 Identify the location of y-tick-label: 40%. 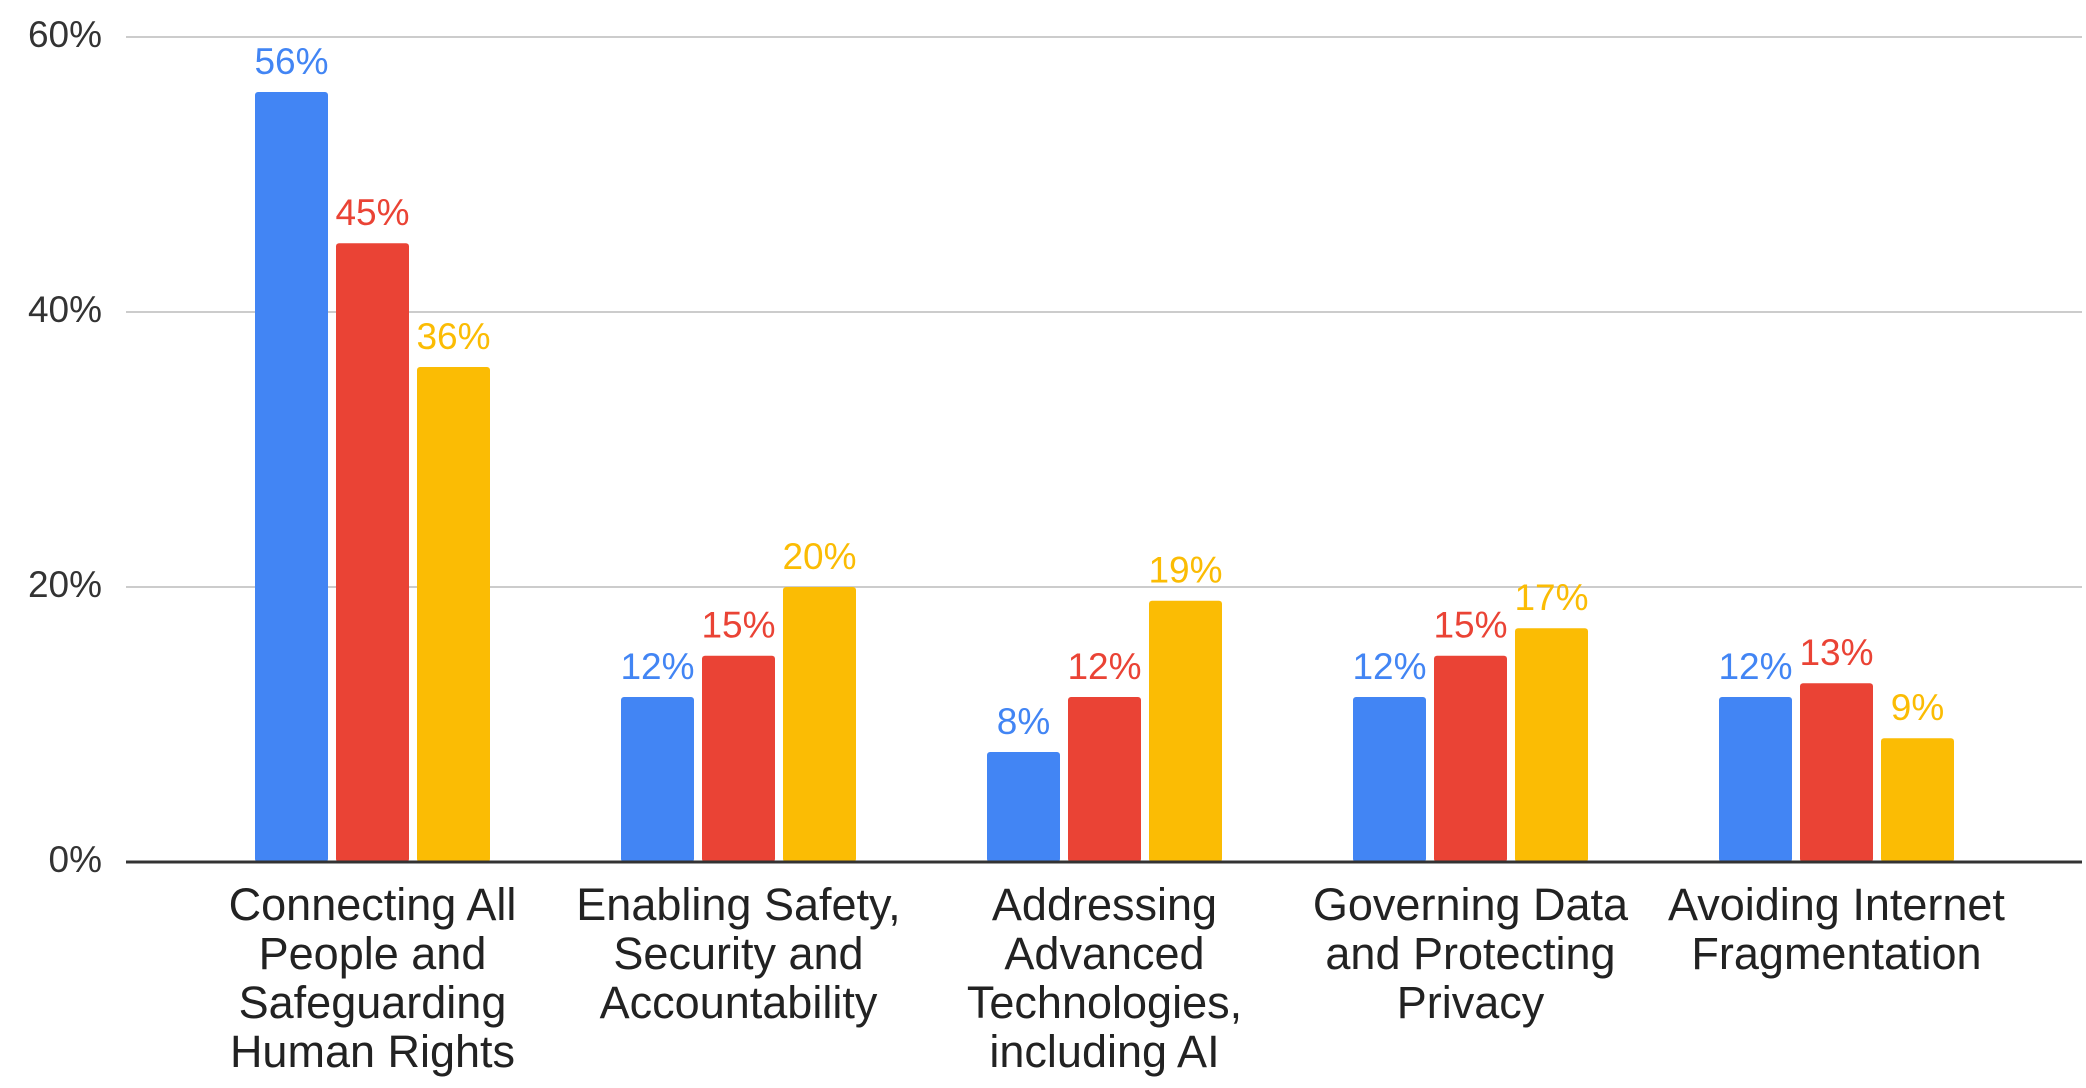
(65, 309).